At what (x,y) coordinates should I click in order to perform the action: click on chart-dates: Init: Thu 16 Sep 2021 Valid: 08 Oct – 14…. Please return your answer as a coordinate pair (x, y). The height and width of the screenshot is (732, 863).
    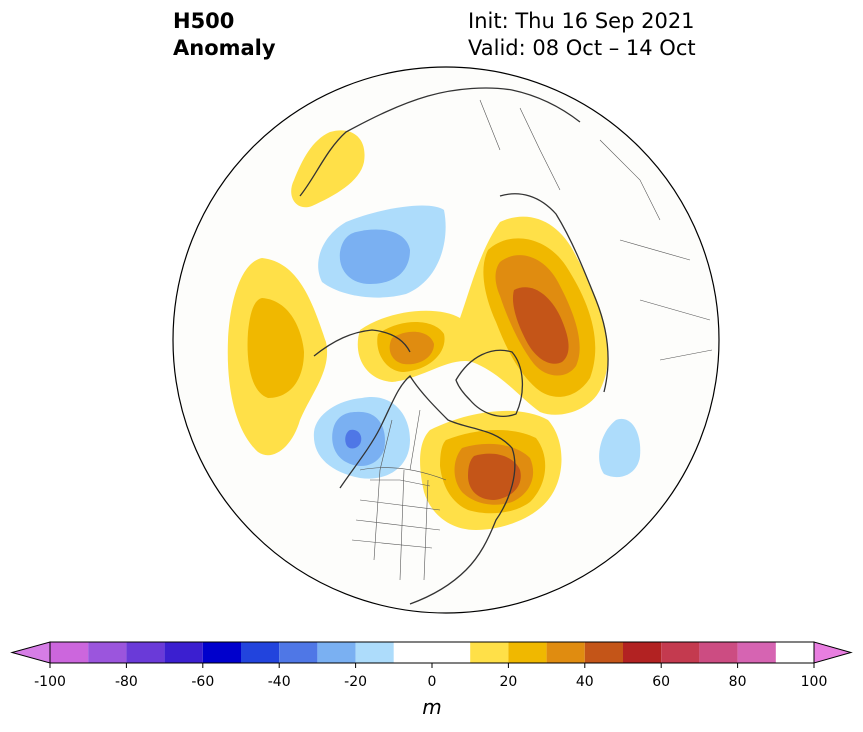
    Looking at the image, I should click on (582, 35).